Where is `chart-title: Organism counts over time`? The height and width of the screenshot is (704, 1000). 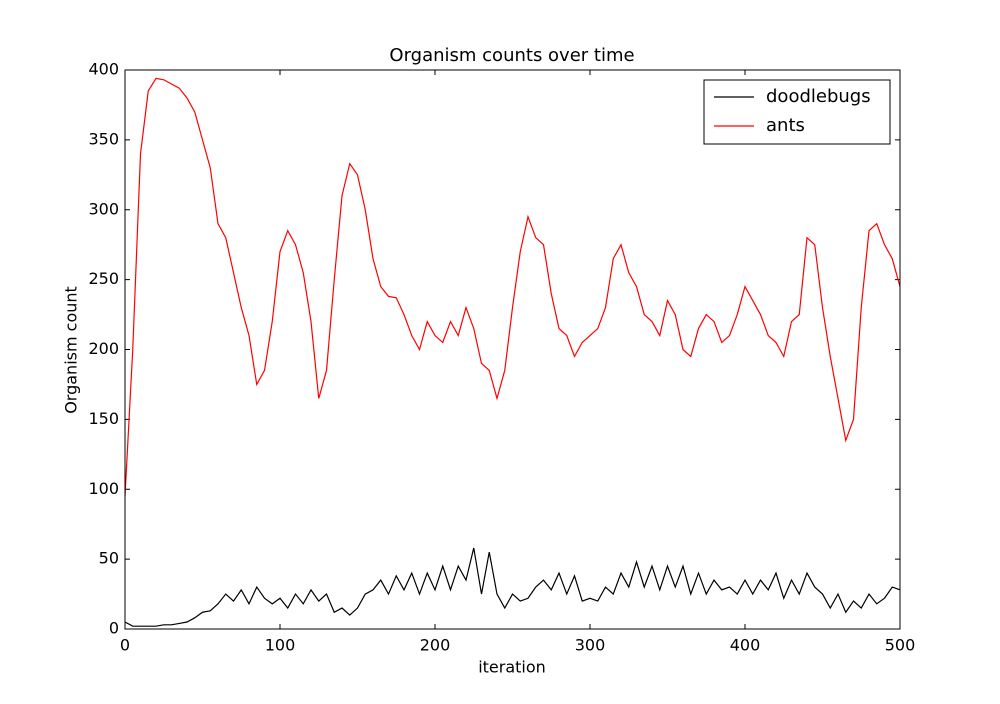 chart-title: Organism counts over time is located at coordinates (511, 55).